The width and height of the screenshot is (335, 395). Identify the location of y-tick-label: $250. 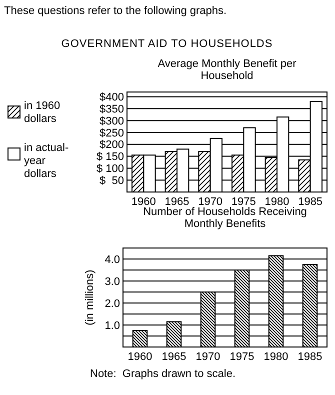
(112, 133).